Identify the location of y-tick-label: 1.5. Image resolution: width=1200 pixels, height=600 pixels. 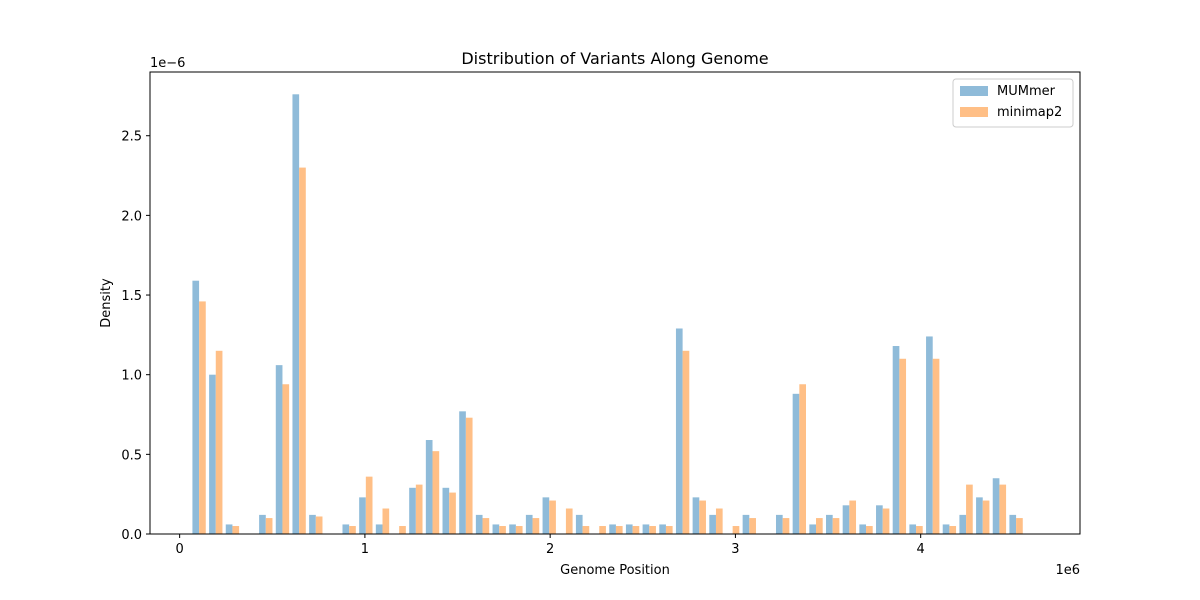
(131, 296).